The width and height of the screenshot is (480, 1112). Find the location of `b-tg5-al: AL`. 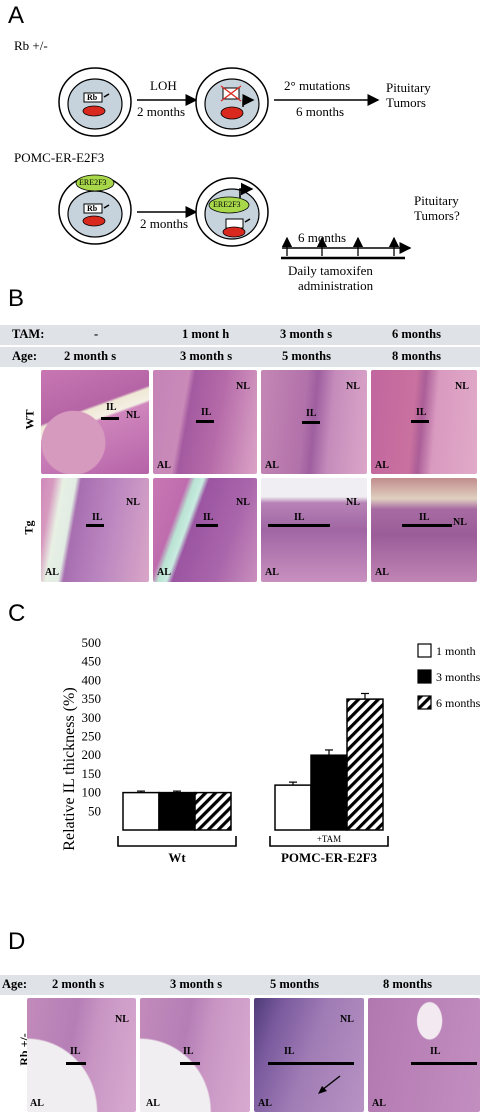

b-tg5-al: AL is located at coordinates (272, 572).